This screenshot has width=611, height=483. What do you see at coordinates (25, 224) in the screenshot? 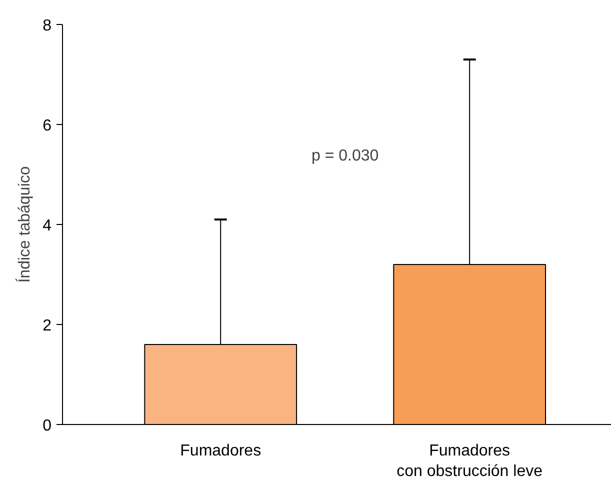
I see `y-axis-title: Índice tabáquico` at bounding box center [25, 224].